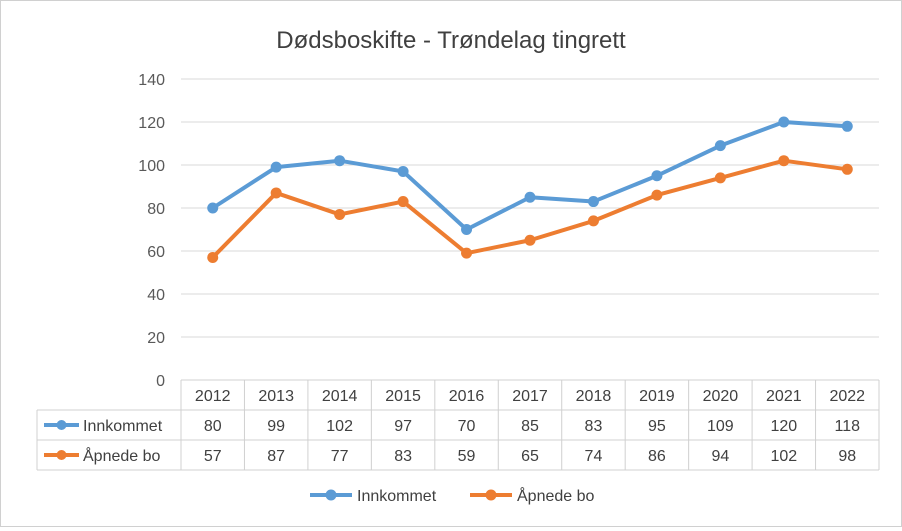 This screenshot has width=902, height=531. Describe the element at coordinates (340, 396) in the screenshot. I see `x-tick-label: 2014` at that location.